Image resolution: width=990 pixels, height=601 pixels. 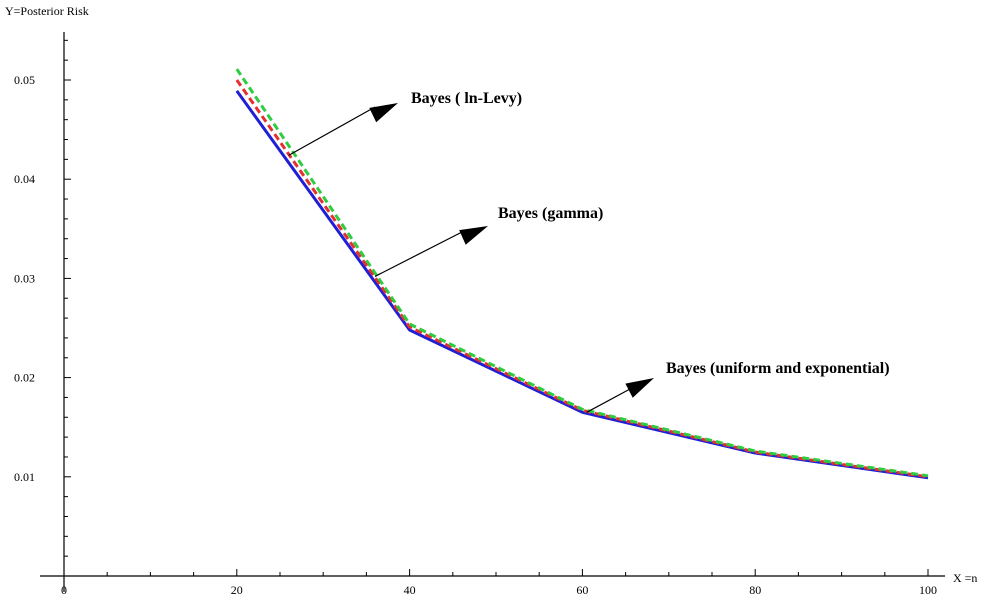 I want to click on y-axis-title: Y=Posterior Risk, so click(x=47, y=11).